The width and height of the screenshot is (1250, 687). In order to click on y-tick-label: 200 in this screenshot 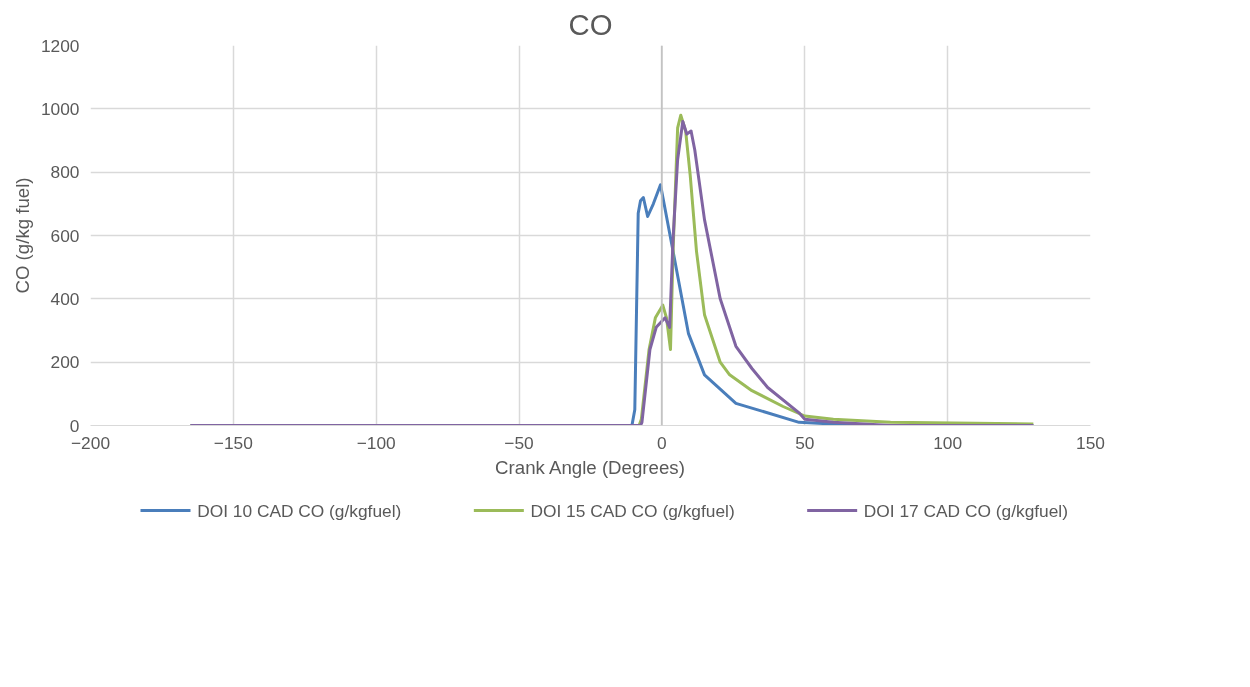, I will do `click(65, 362)`.